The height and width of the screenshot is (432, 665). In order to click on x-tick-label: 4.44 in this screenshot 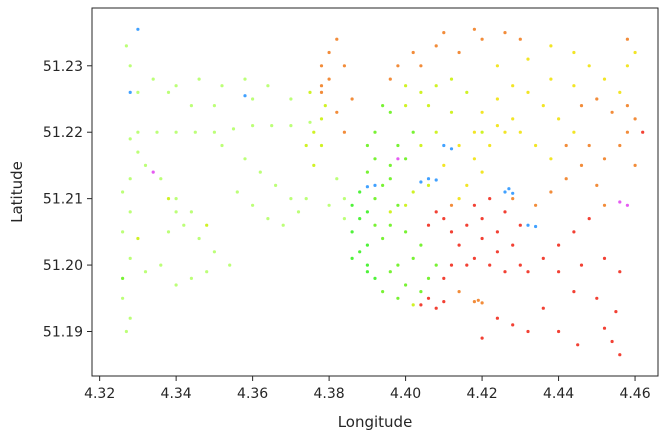, I will do `click(558, 394)`.